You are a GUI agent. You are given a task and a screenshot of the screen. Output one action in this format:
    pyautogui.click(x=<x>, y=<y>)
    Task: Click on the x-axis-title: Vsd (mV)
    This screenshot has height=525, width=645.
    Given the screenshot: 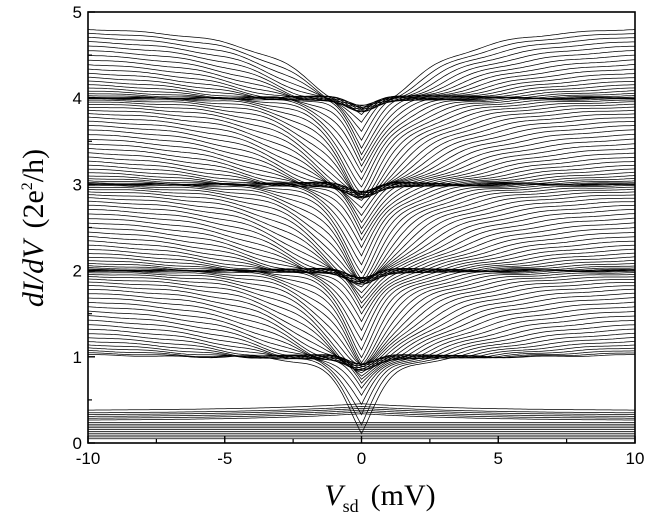 What is the action you would take?
    pyautogui.click(x=379, y=497)
    